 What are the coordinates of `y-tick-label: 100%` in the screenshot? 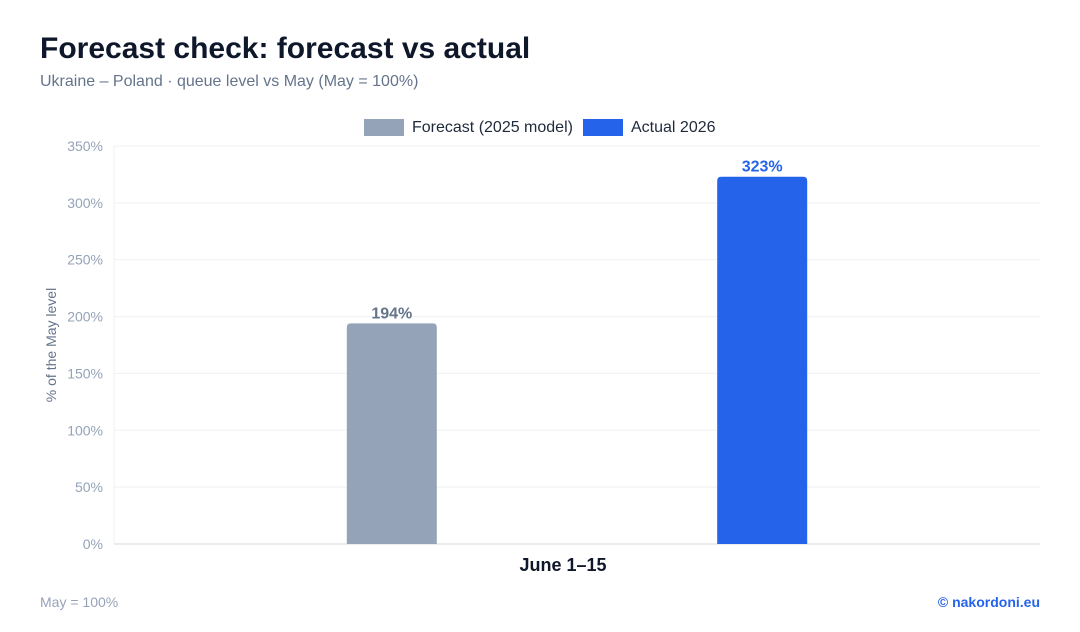 It's located at (85, 430).